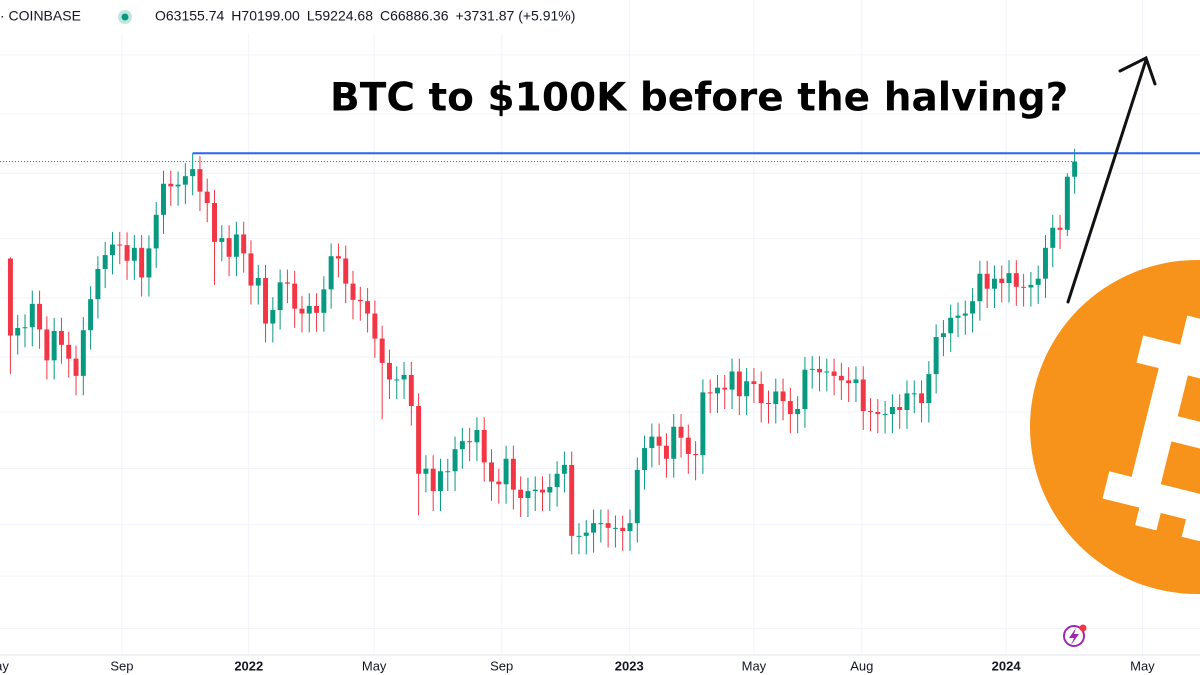  What do you see at coordinates (4, 665) in the screenshot?
I see `x-tick-label: May` at bounding box center [4, 665].